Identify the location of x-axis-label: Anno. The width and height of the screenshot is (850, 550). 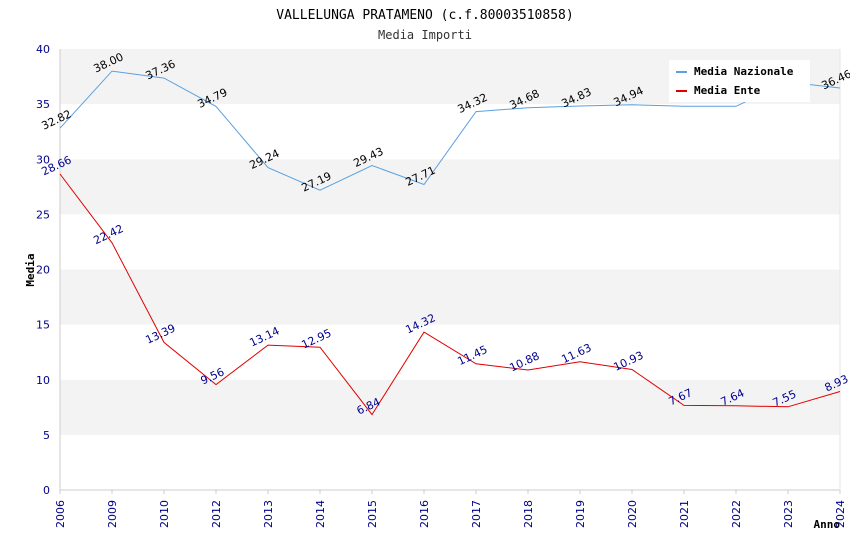
(827, 524).